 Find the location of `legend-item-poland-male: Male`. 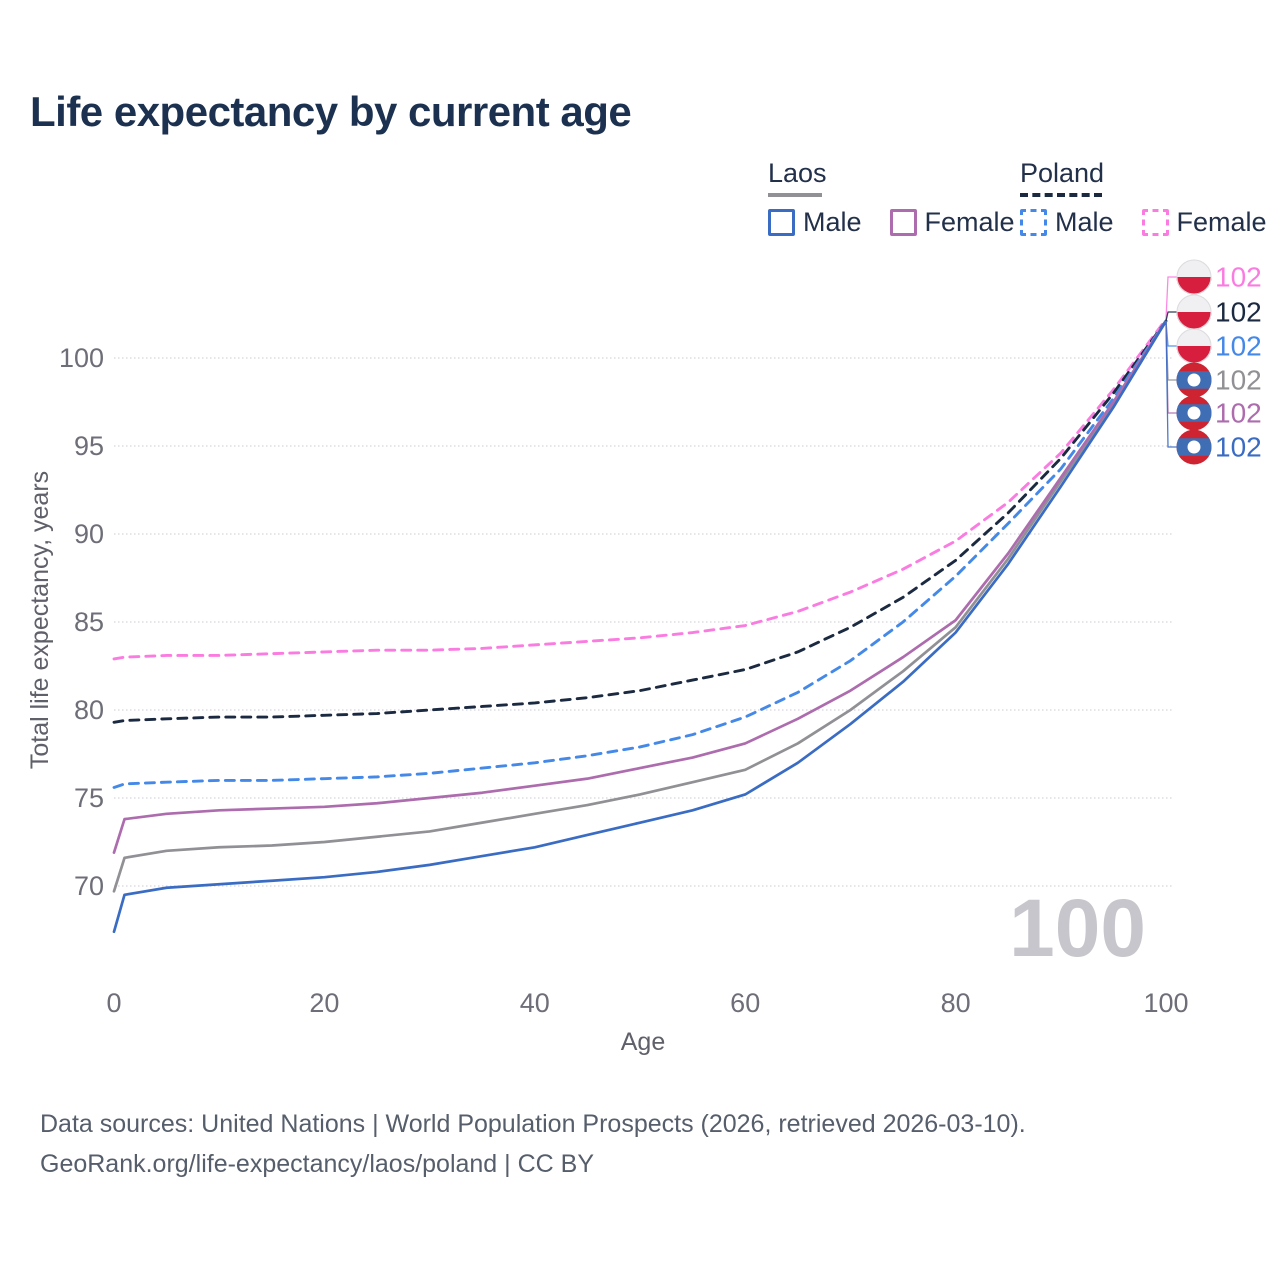

legend-item-poland-male: Male is located at coordinates (1067, 222).